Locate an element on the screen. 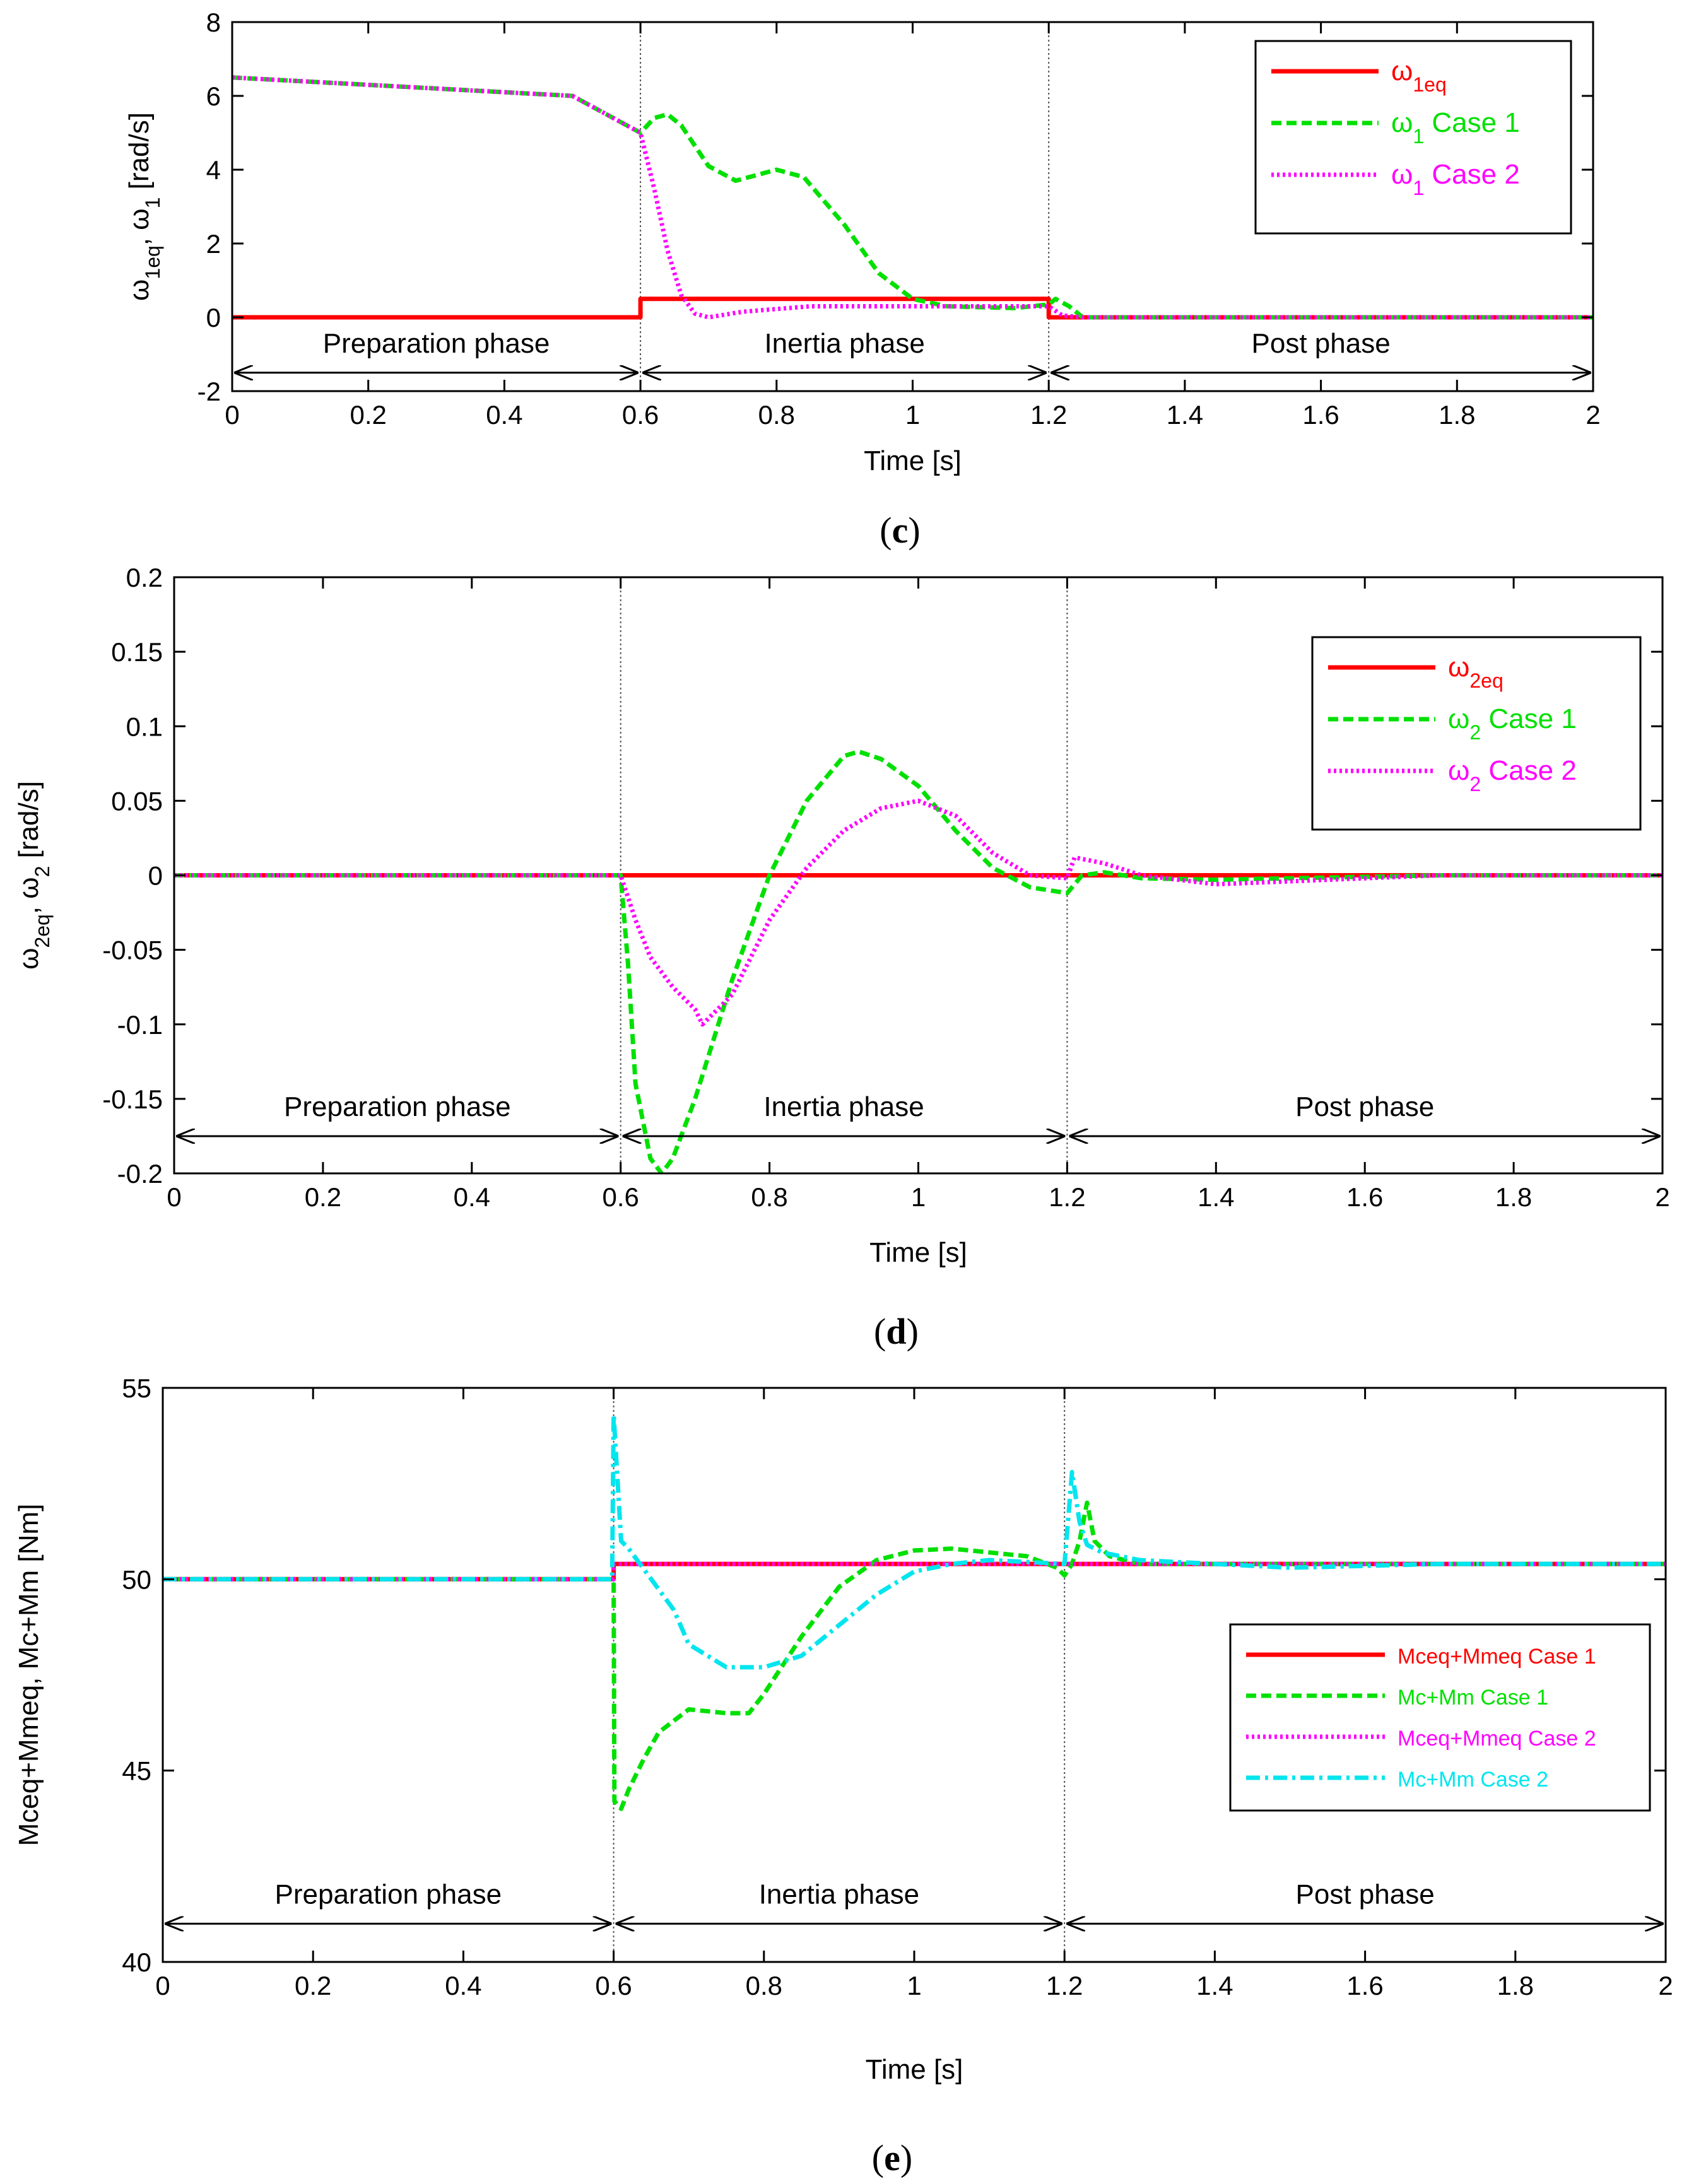 The width and height of the screenshot is (1689, 2184). y-tick-label: 40 is located at coordinates (136, 1962).